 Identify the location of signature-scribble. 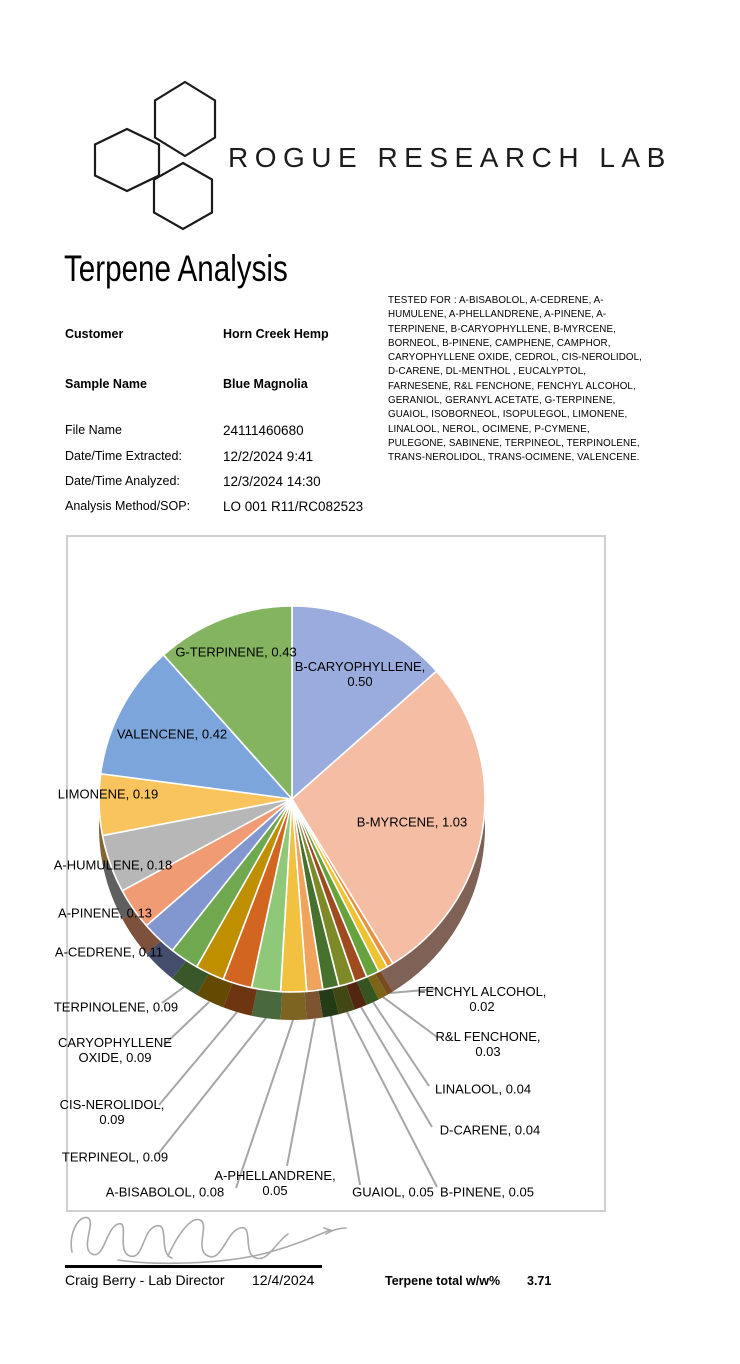
(208, 1240).